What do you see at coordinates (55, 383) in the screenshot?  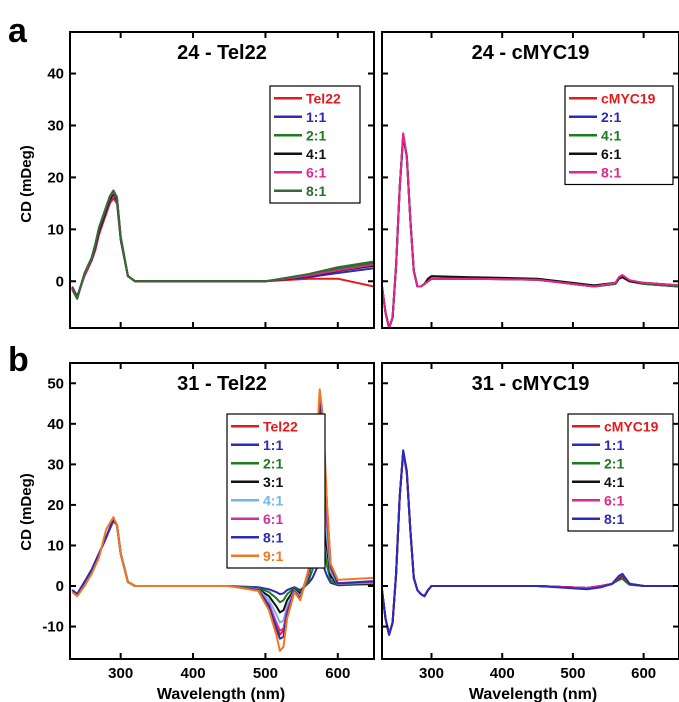 I see `y-tick-label: 50` at bounding box center [55, 383].